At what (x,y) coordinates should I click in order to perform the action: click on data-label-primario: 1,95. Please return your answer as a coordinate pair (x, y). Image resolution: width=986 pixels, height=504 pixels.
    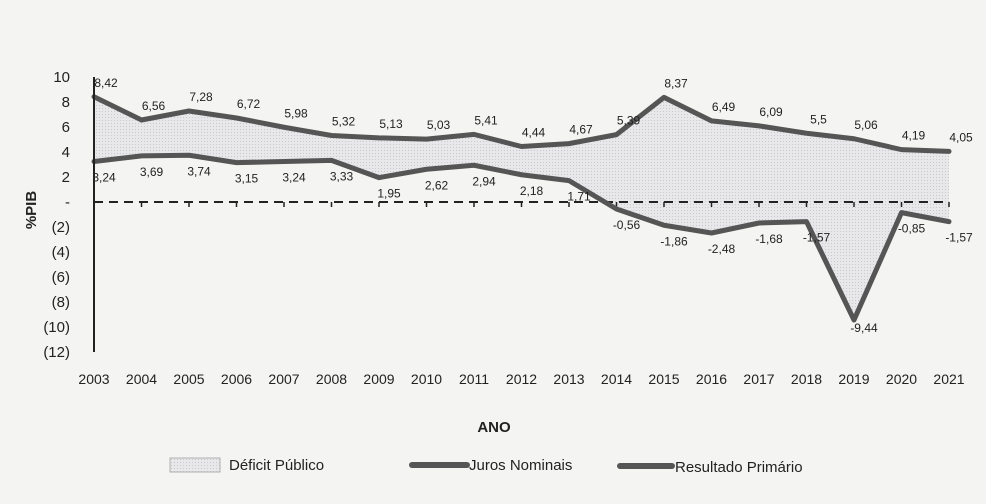
    Looking at the image, I should click on (389, 194).